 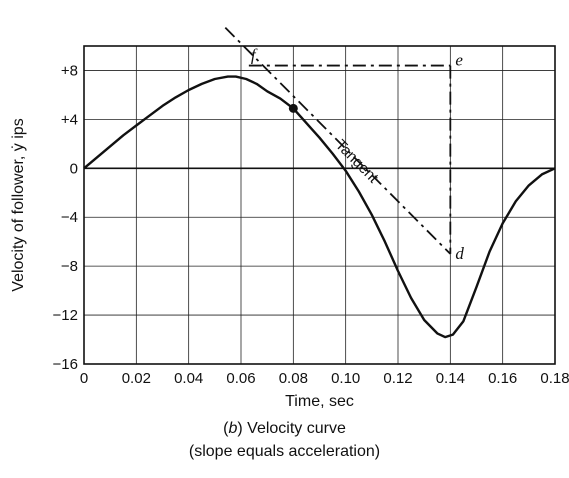 I want to click on y-tick-label: −8, so click(x=69, y=266).